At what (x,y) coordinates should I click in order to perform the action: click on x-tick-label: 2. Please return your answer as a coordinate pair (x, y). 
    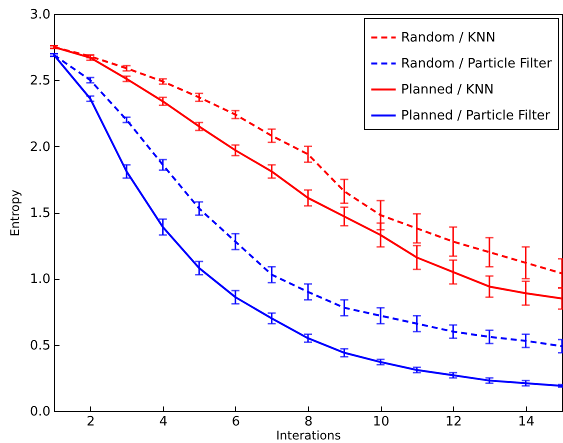
    Looking at the image, I should click on (90, 422).